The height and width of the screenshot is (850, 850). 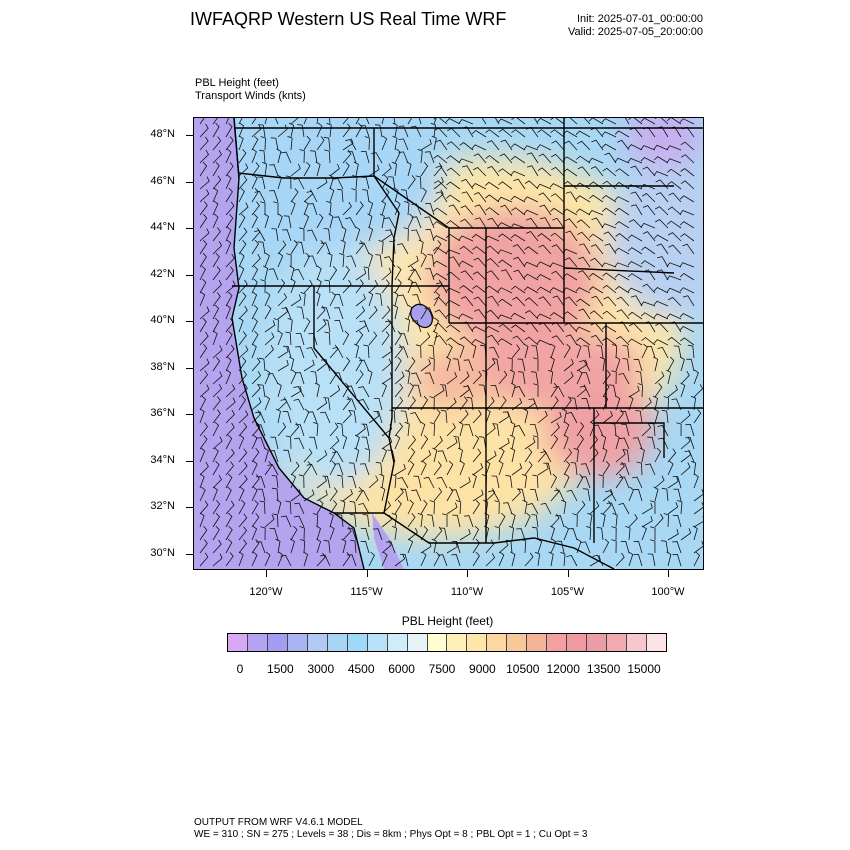 What do you see at coordinates (523, 669) in the screenshot?
I see `colorbar-label: 10500` at bounding box center [523, 669].